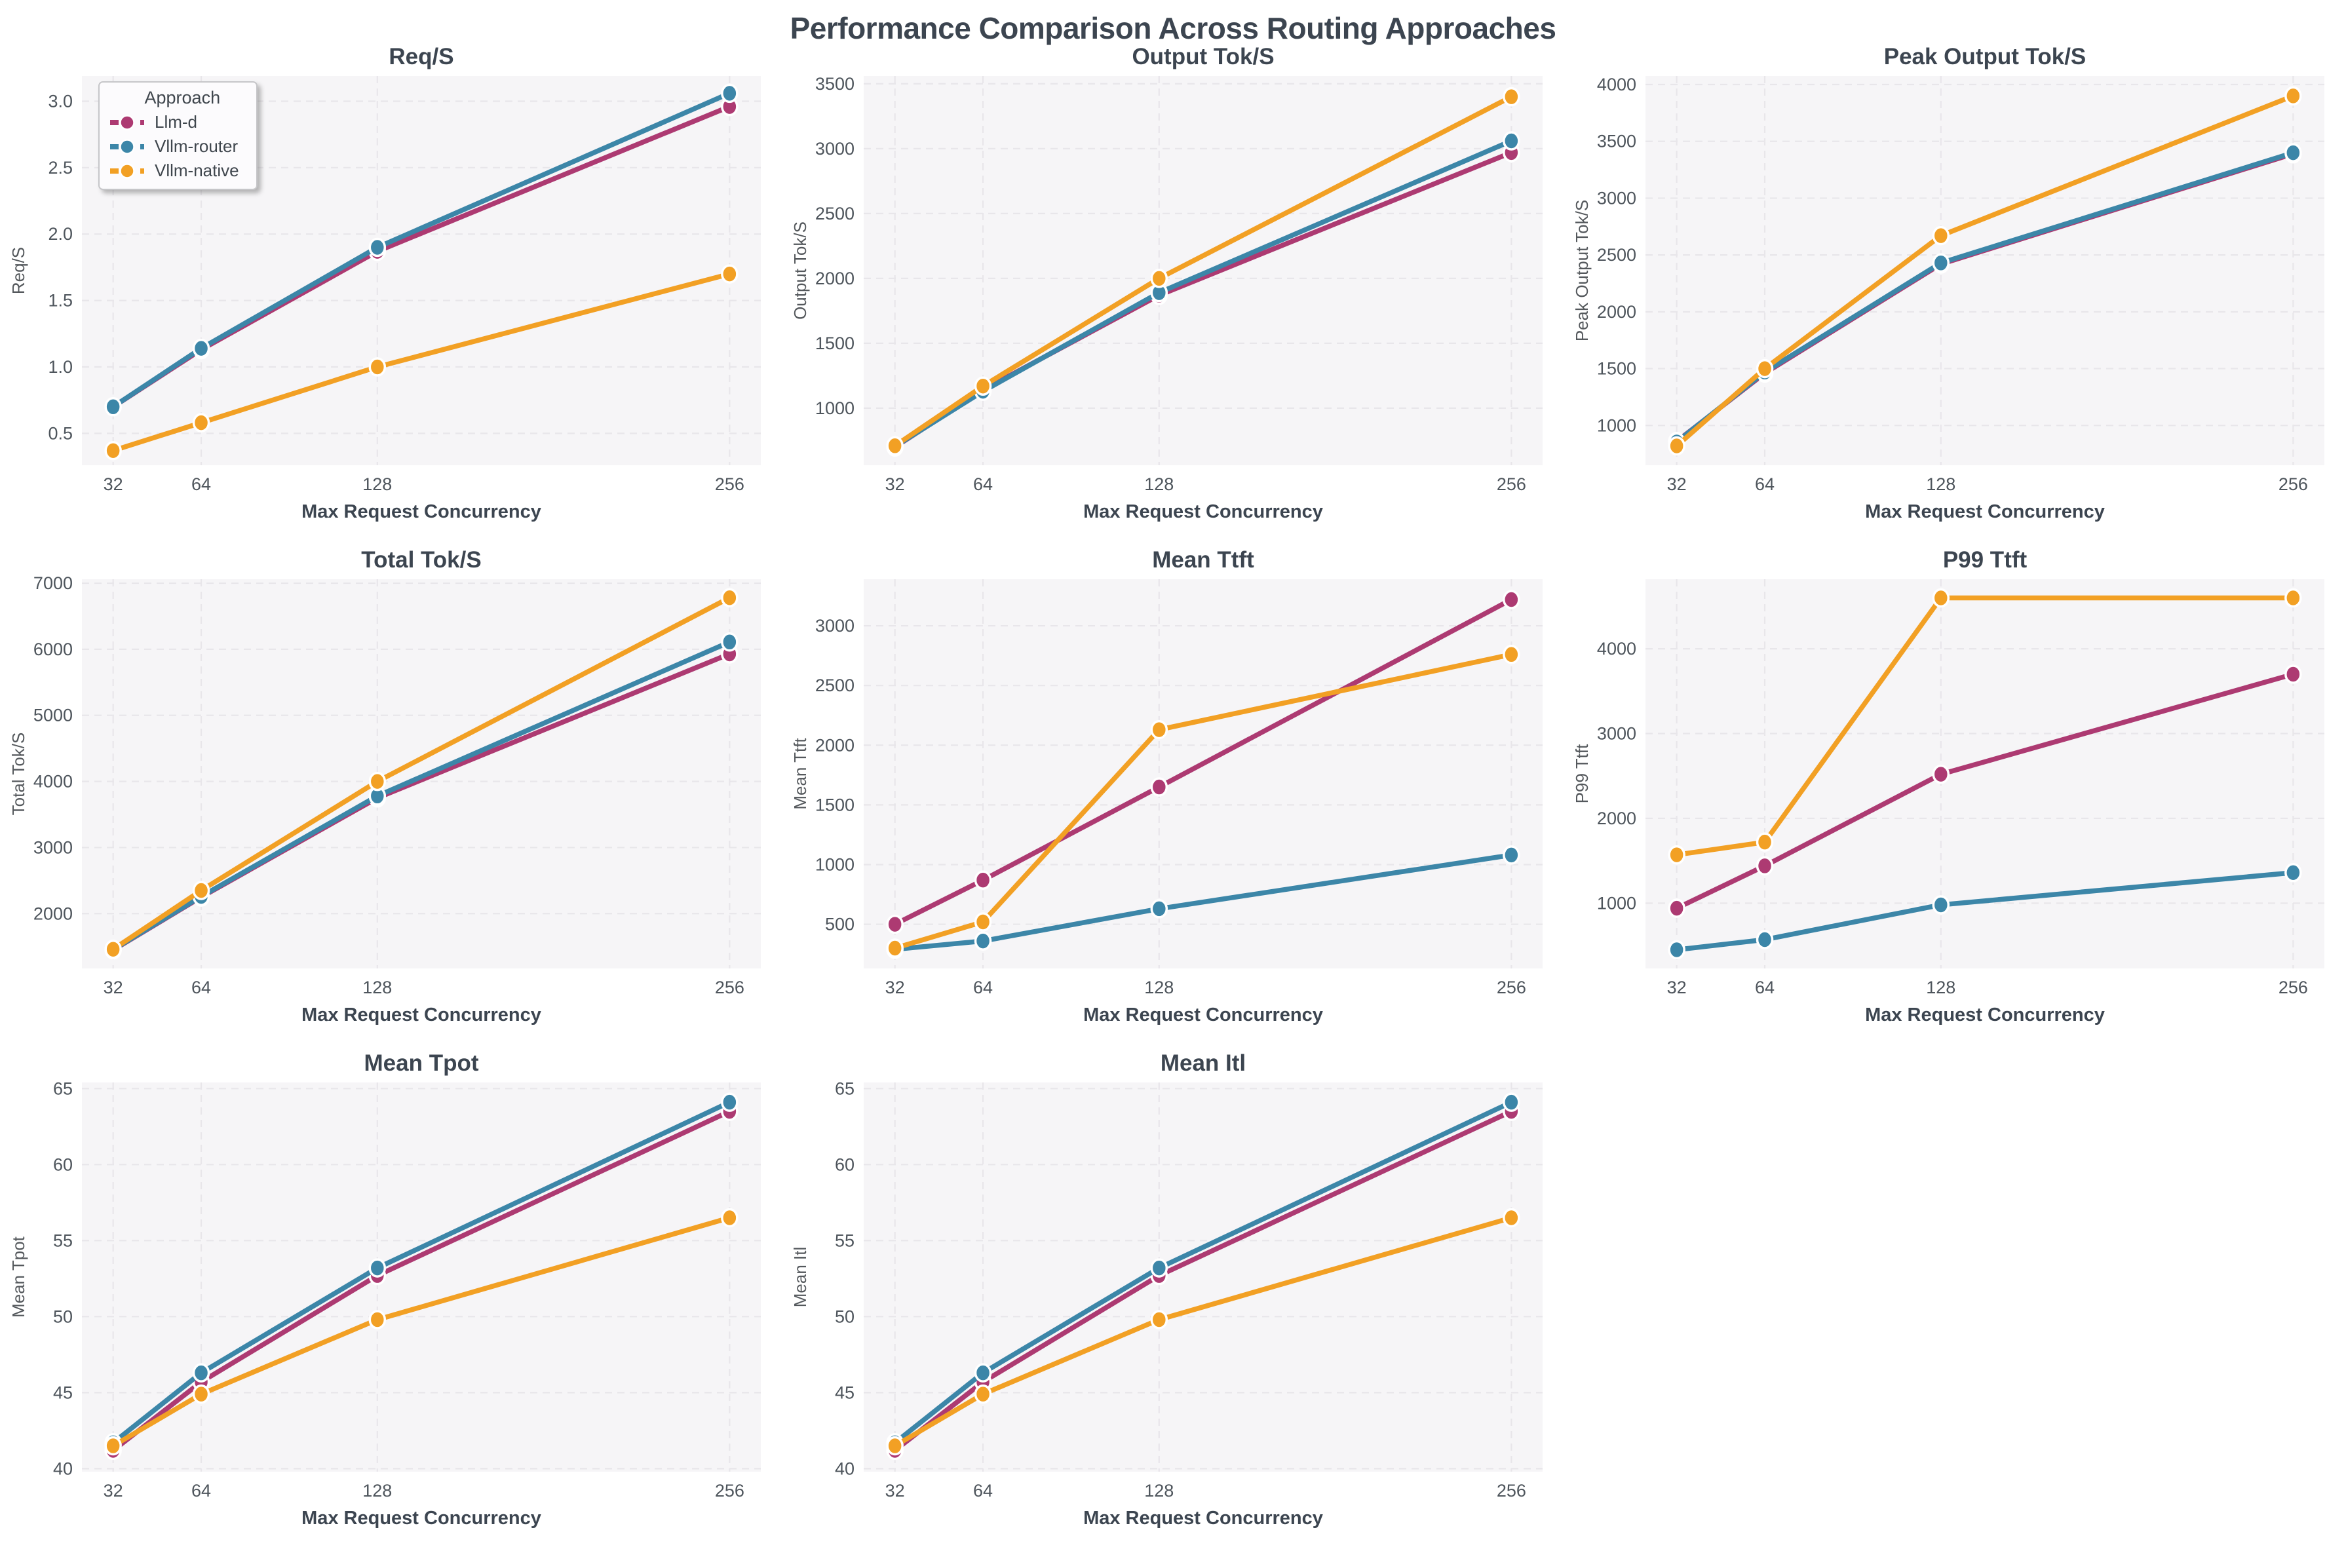 Image resolution: width=2346 pixels, height=1568 pixels. I want to click on y-axis-label: Req/S, so click(18, 270).